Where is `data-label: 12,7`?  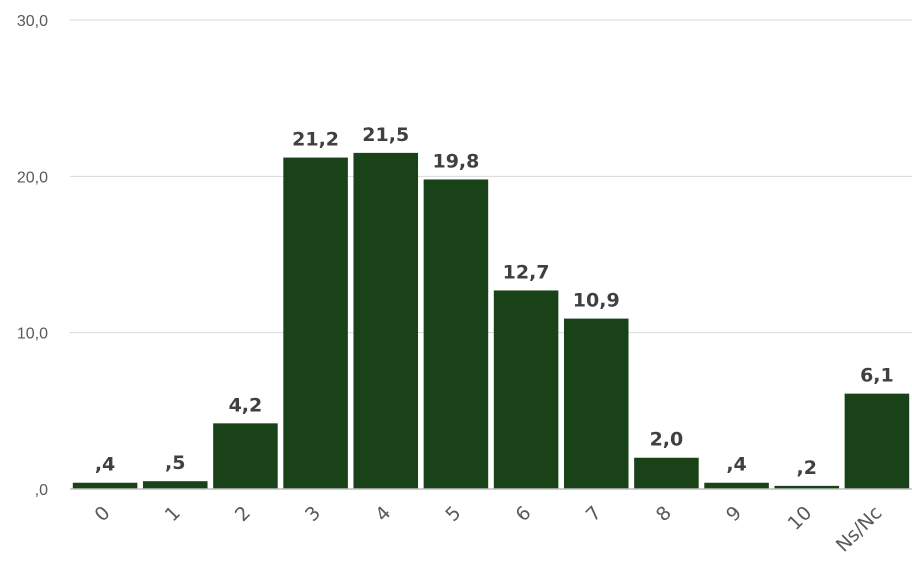
data-label: 12,7 is located at coordinates (526, 272).